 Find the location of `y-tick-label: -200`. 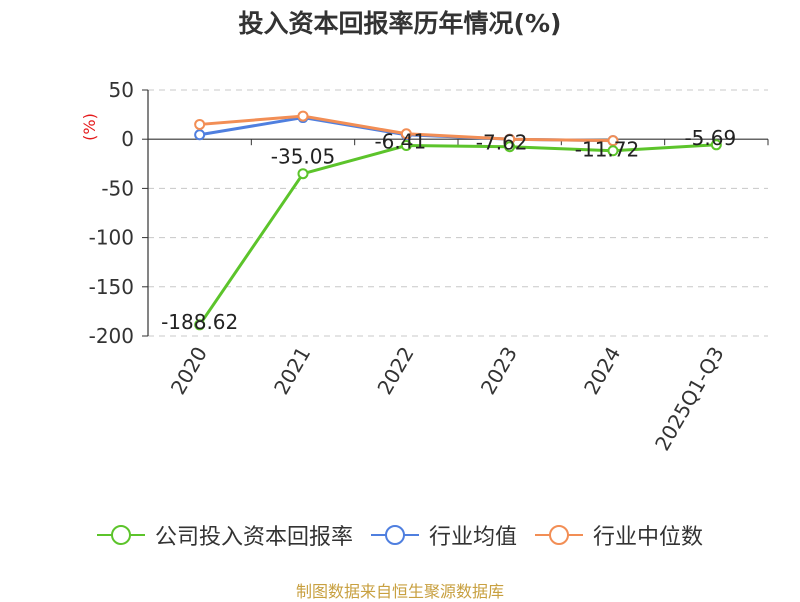

y-tick-label: -200 is located at coordinates (111, 336).